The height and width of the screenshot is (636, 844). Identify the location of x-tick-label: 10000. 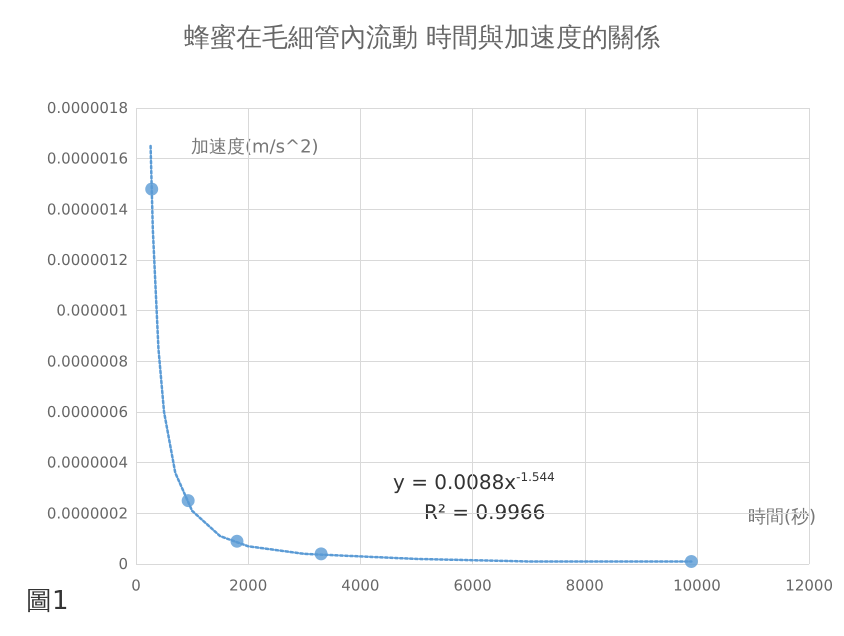
(697, 585).